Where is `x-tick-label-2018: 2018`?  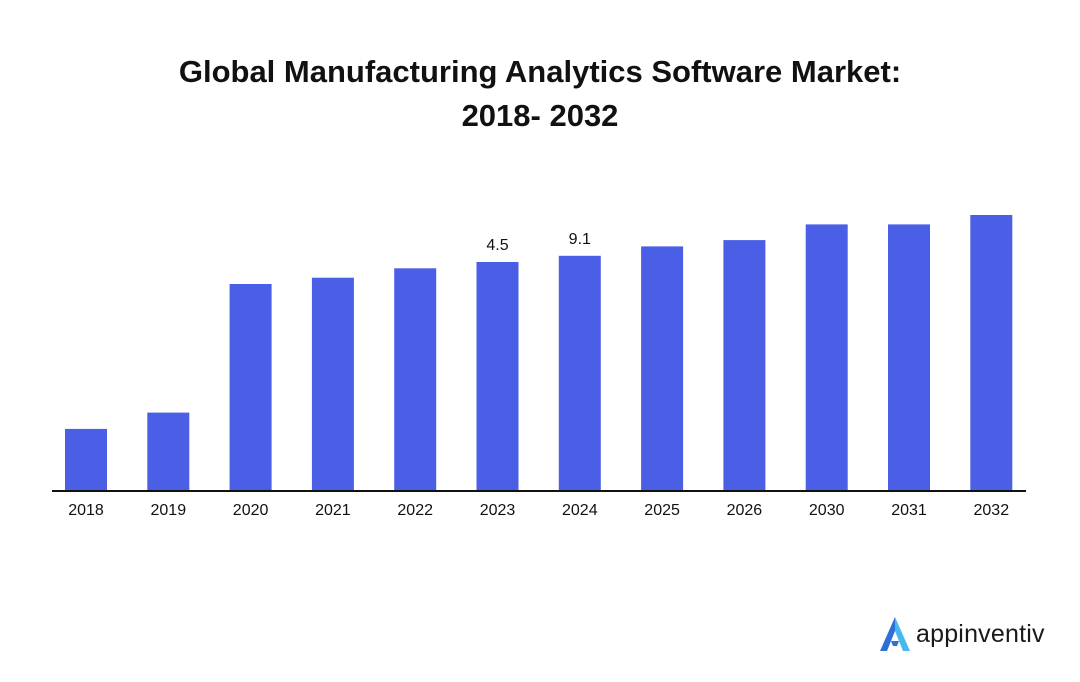 x-tick-label-2018: 2018 is located at coordinates (86, 510).